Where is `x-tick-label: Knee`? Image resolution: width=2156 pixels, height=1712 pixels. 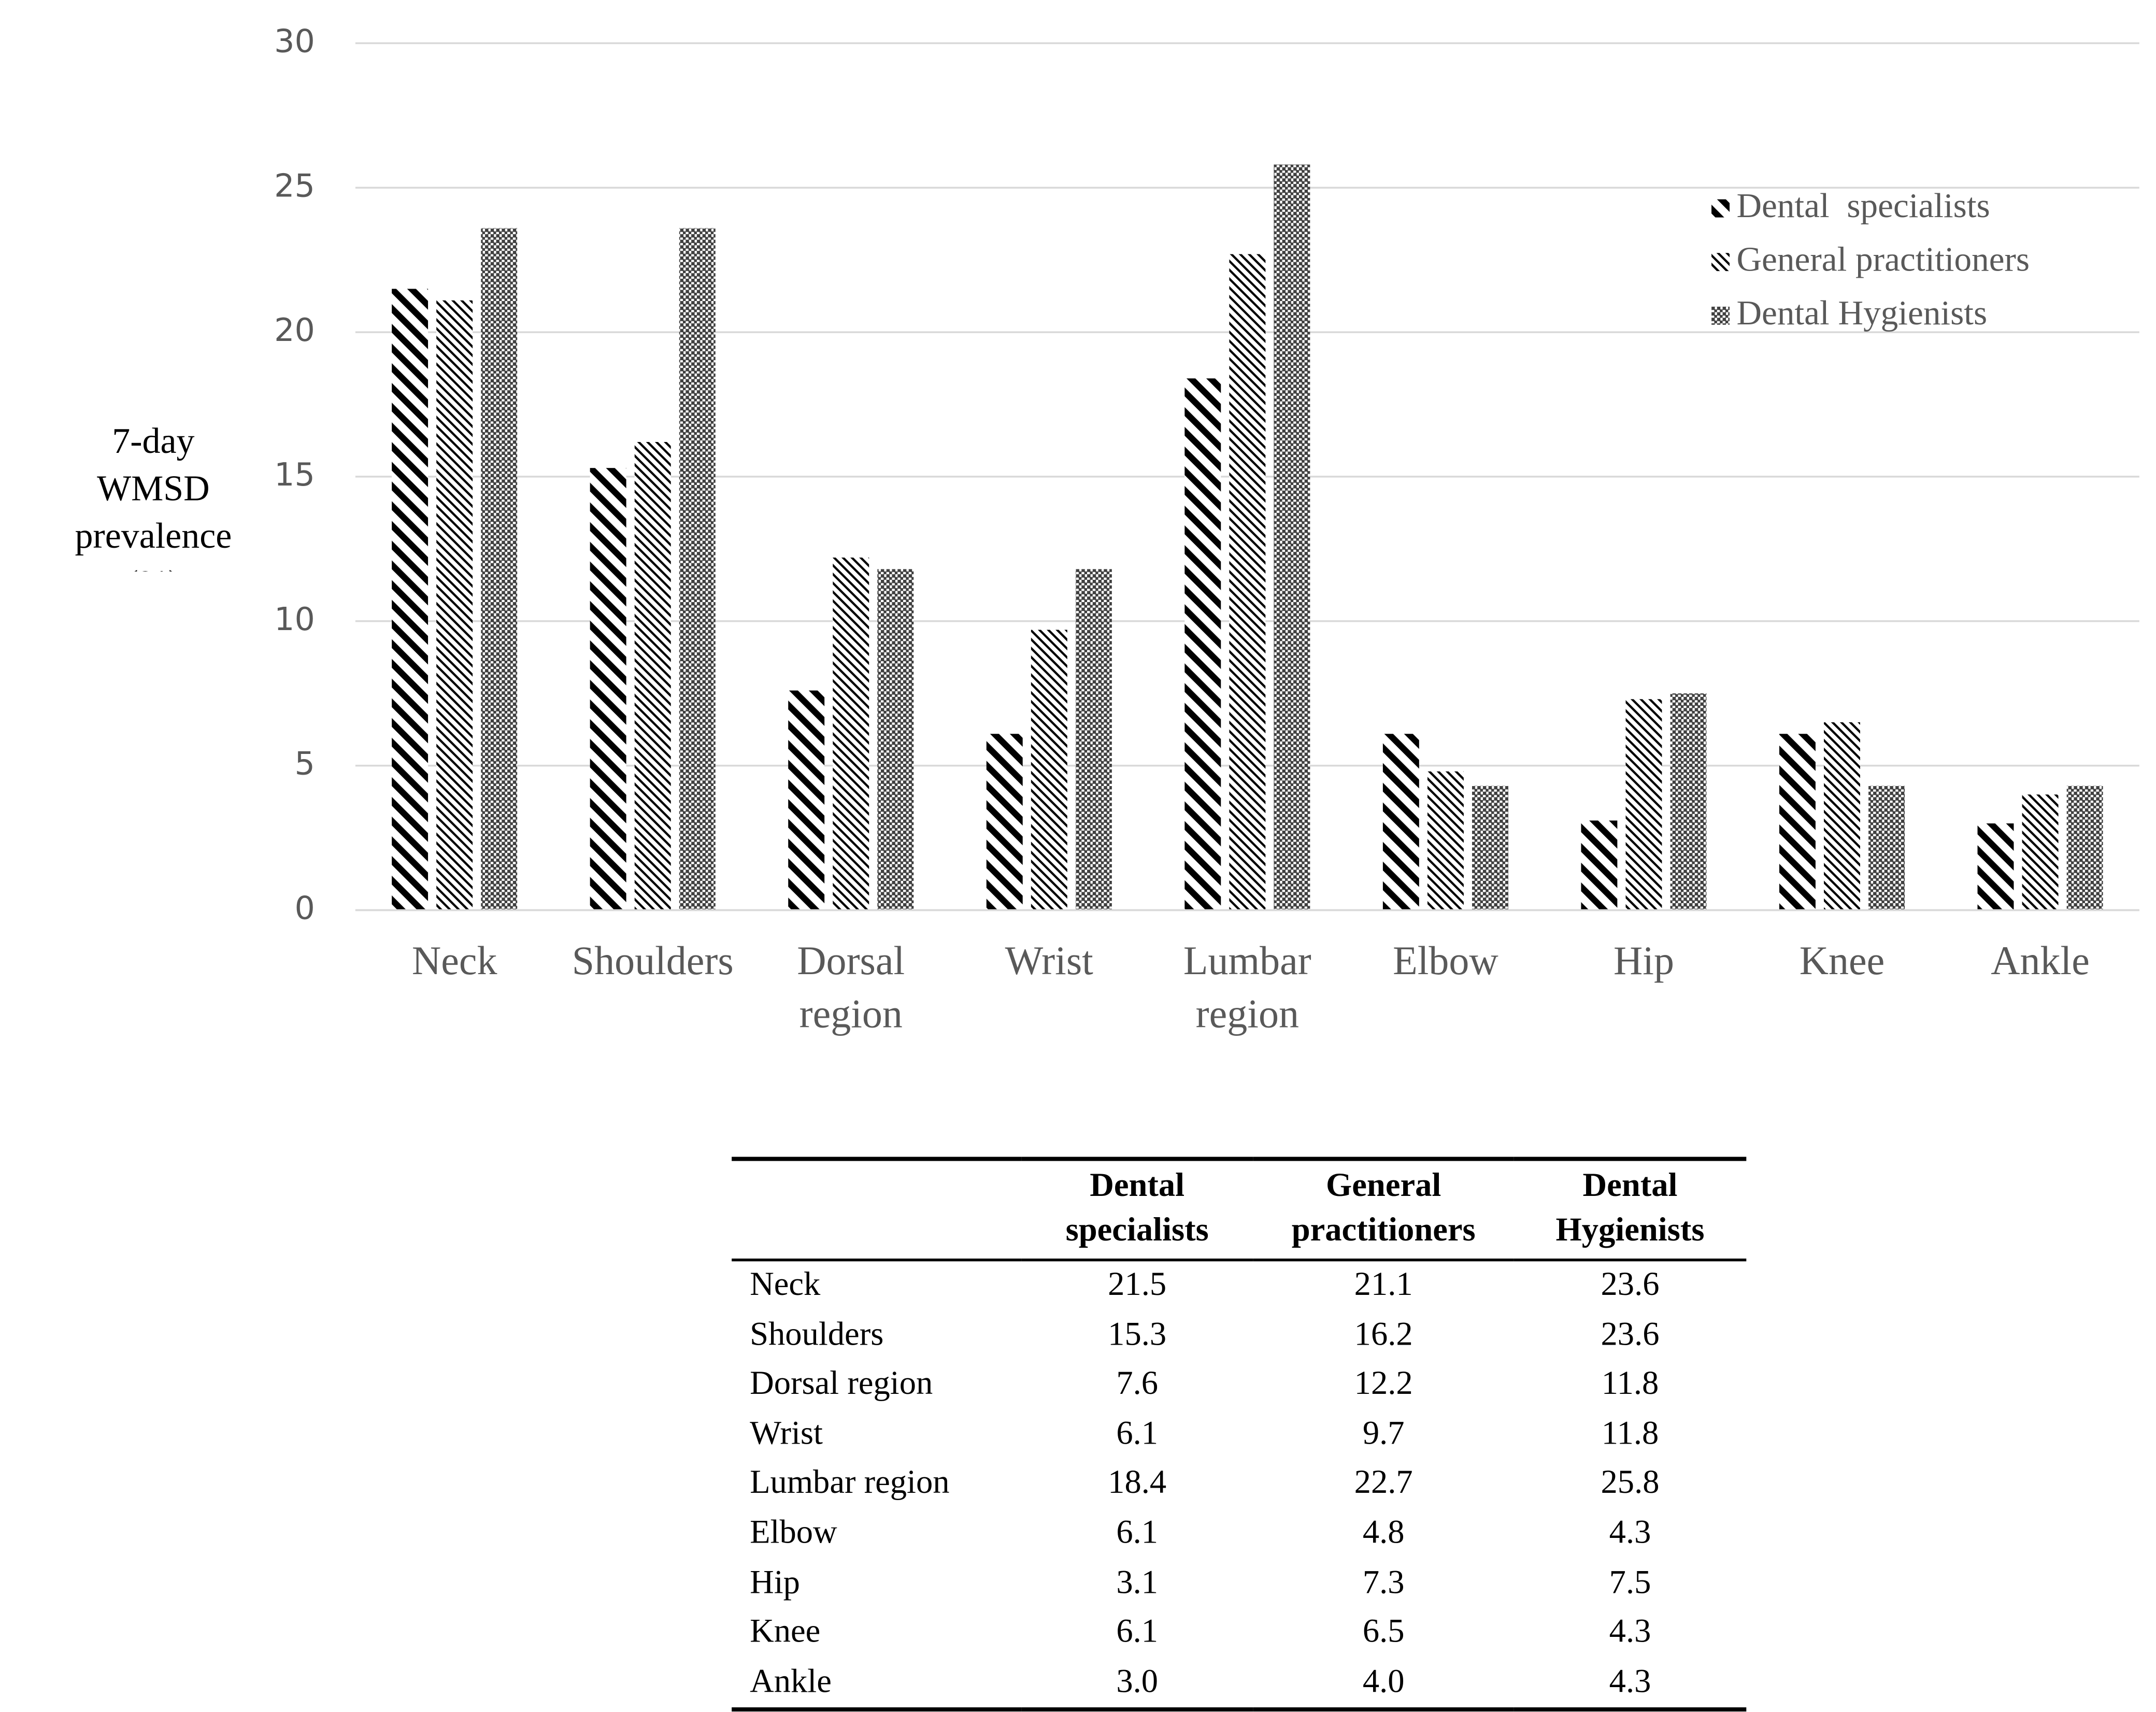
x-tick-label: Knee is located at coordinates (1842, 961).